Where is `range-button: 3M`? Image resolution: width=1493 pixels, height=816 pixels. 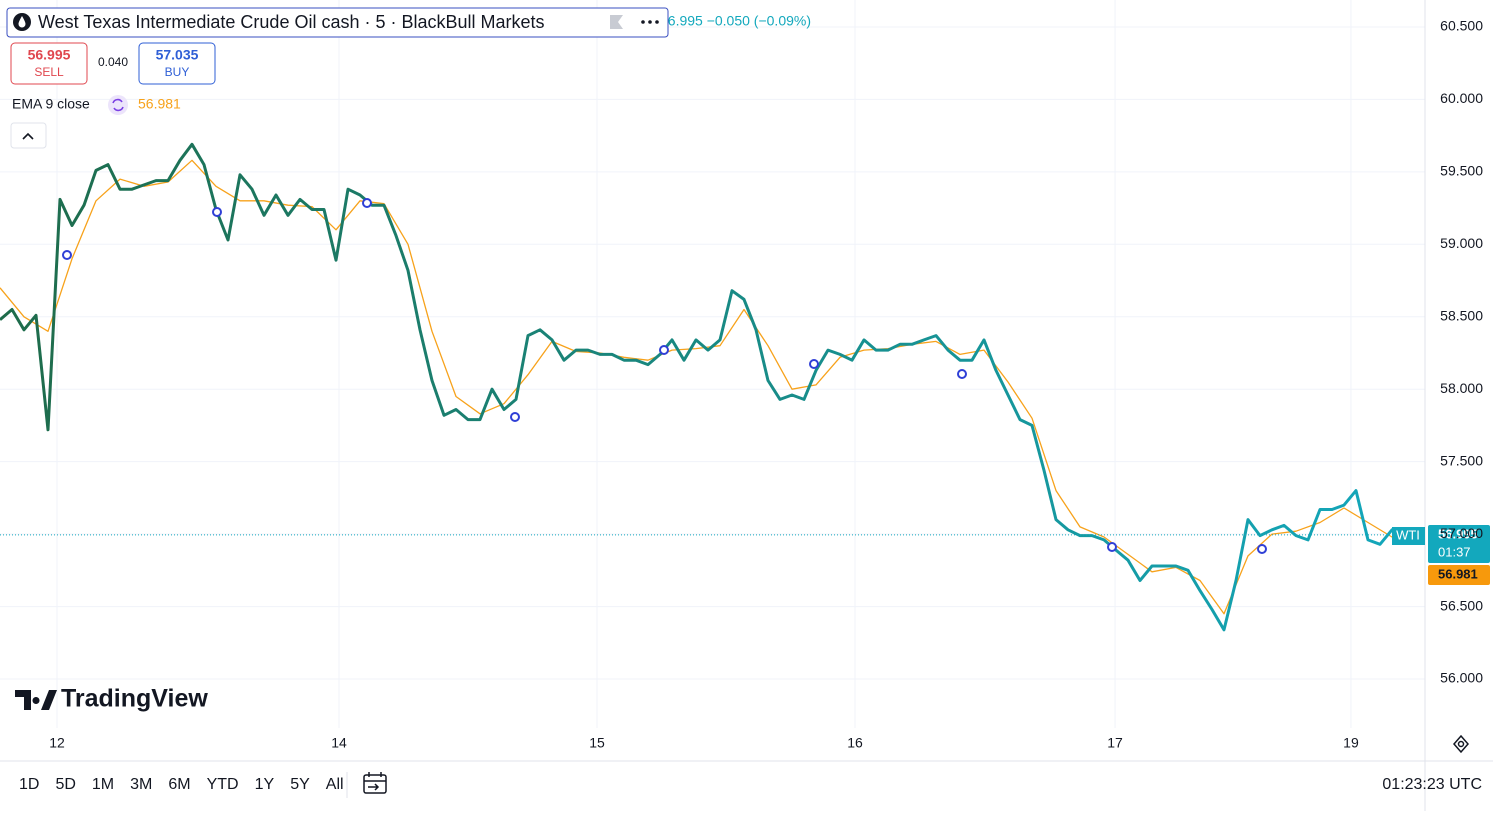
range-button: 3M is located at coordinates (141, 784).